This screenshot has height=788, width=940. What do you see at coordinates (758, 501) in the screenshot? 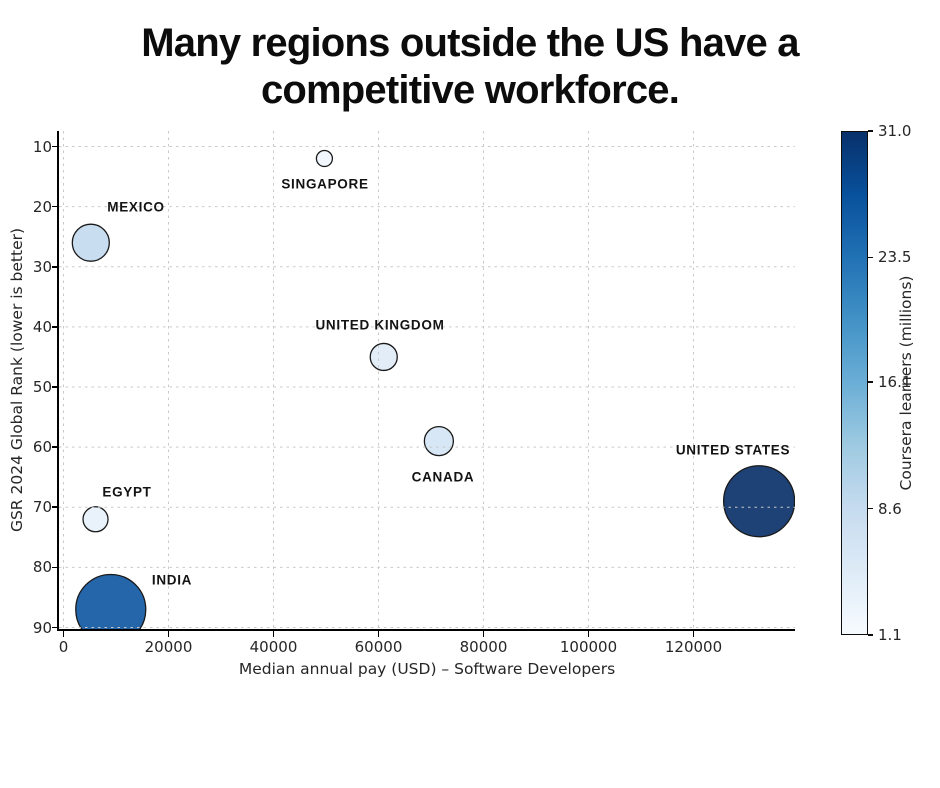
I see `bubble-united-states` at bounding box center [758, 501].